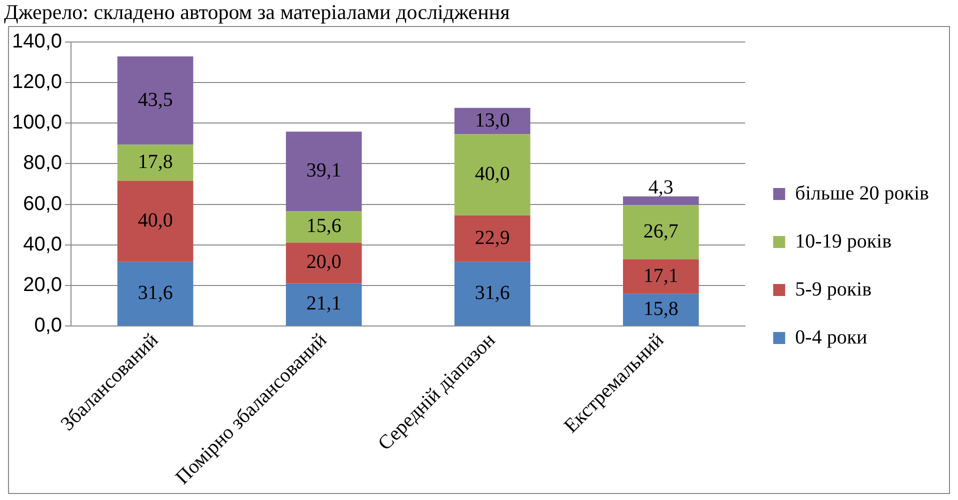 Image resolution: width=958 pixels, height=500 pixels. I want to click on data-label: 17,1, so click(660, 275).